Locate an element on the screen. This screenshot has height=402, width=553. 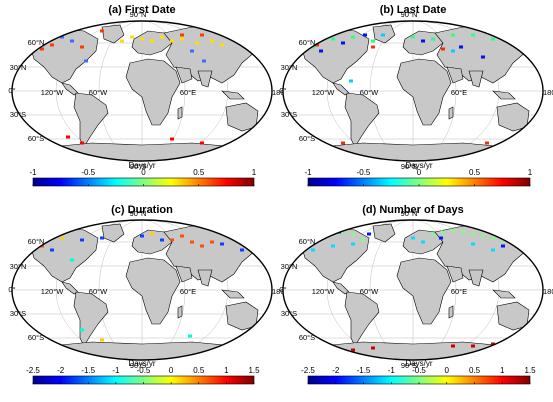
panel-title: (a) First Date is located at coordinates (141, 10).